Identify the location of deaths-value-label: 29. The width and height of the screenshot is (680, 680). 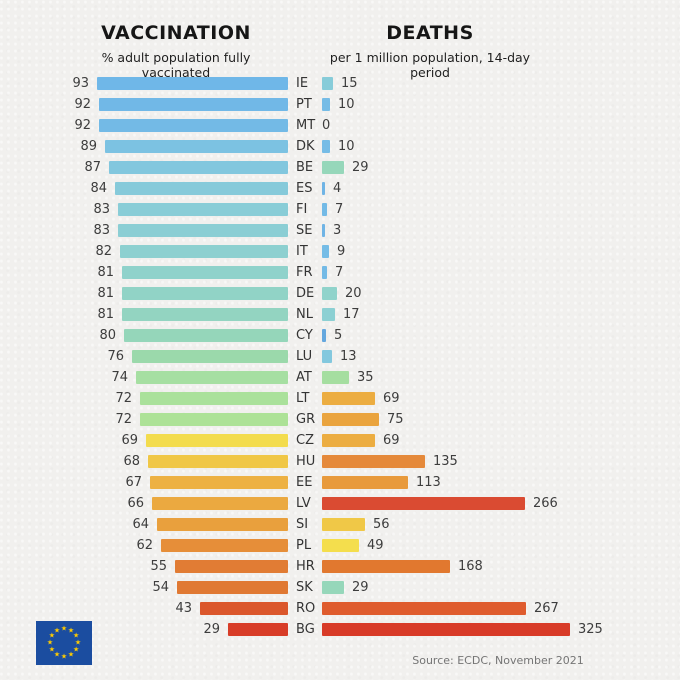
(360, 587).